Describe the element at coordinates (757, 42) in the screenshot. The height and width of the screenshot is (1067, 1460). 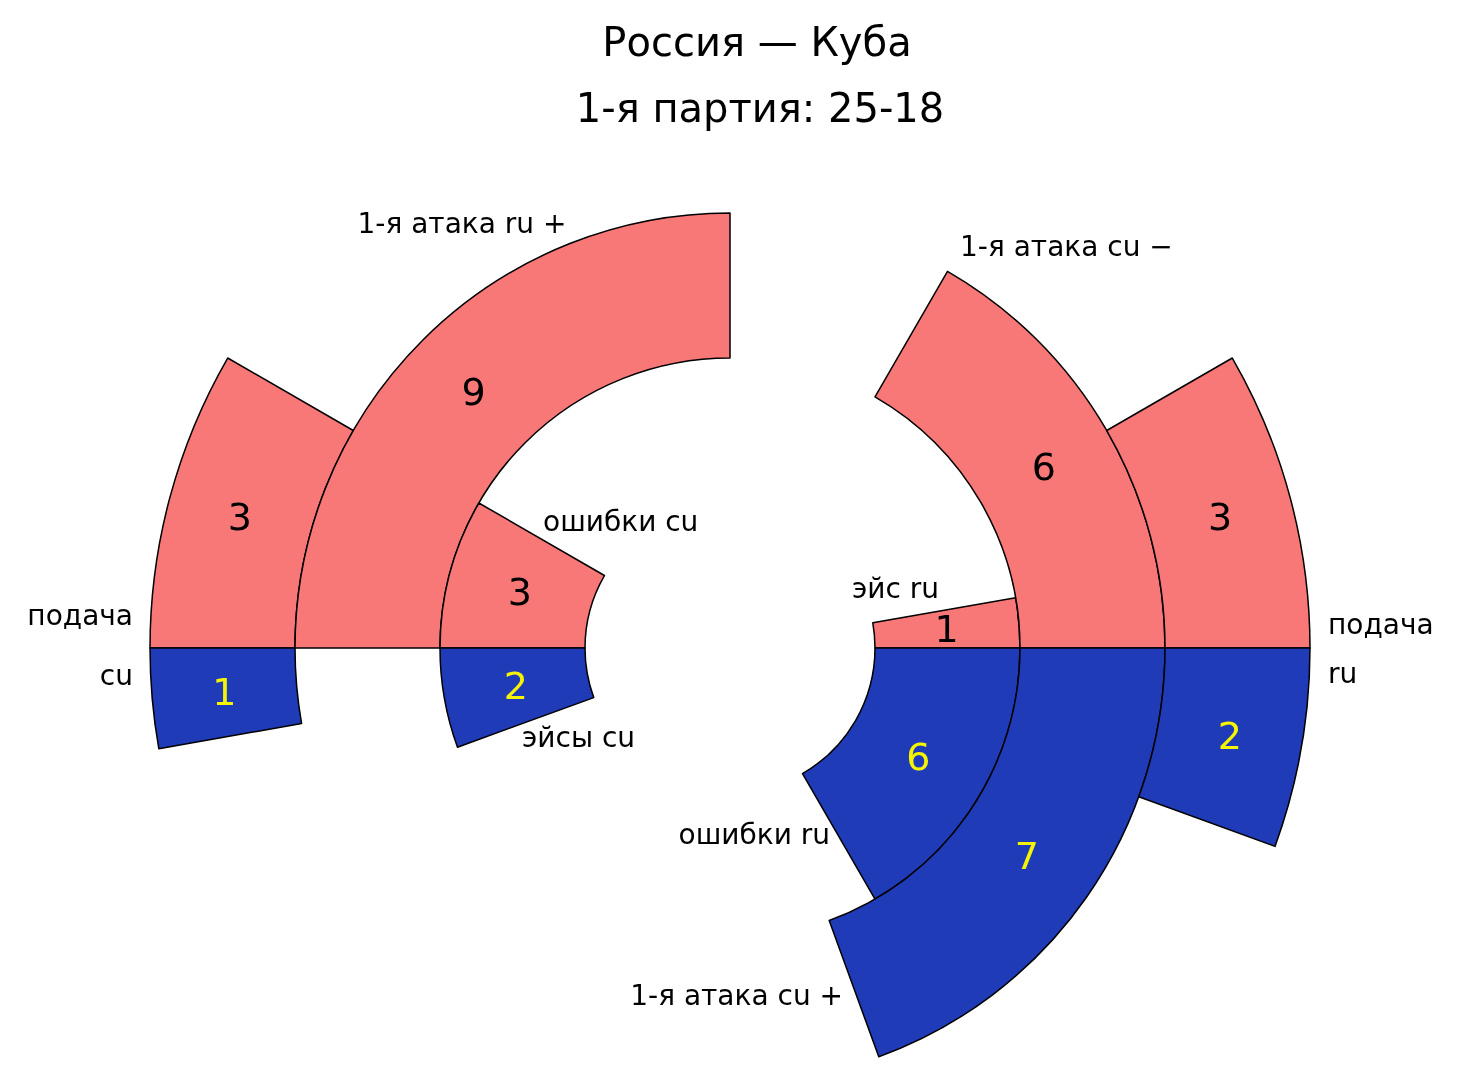
I see `text: Россия — Куба` at that location.